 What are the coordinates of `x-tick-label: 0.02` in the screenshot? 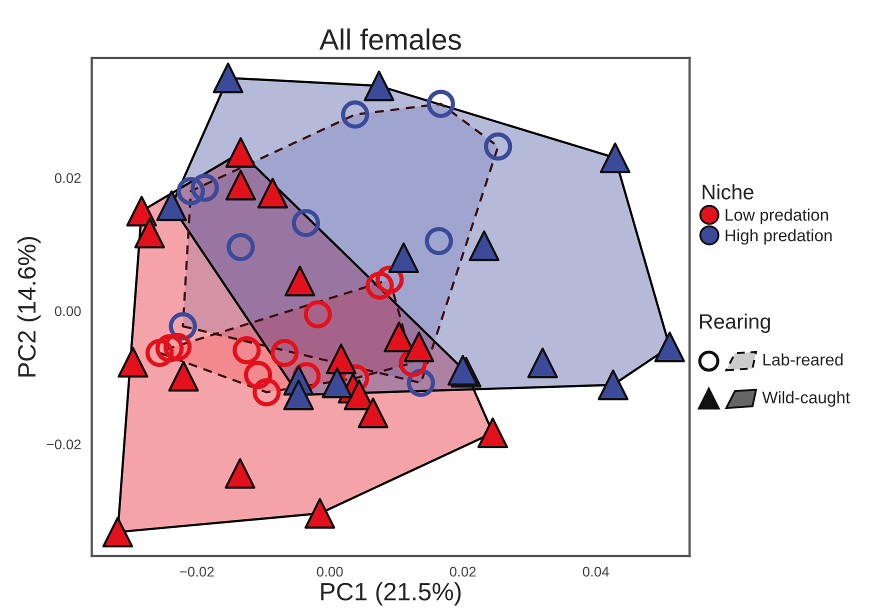 It's located at (463, 571).